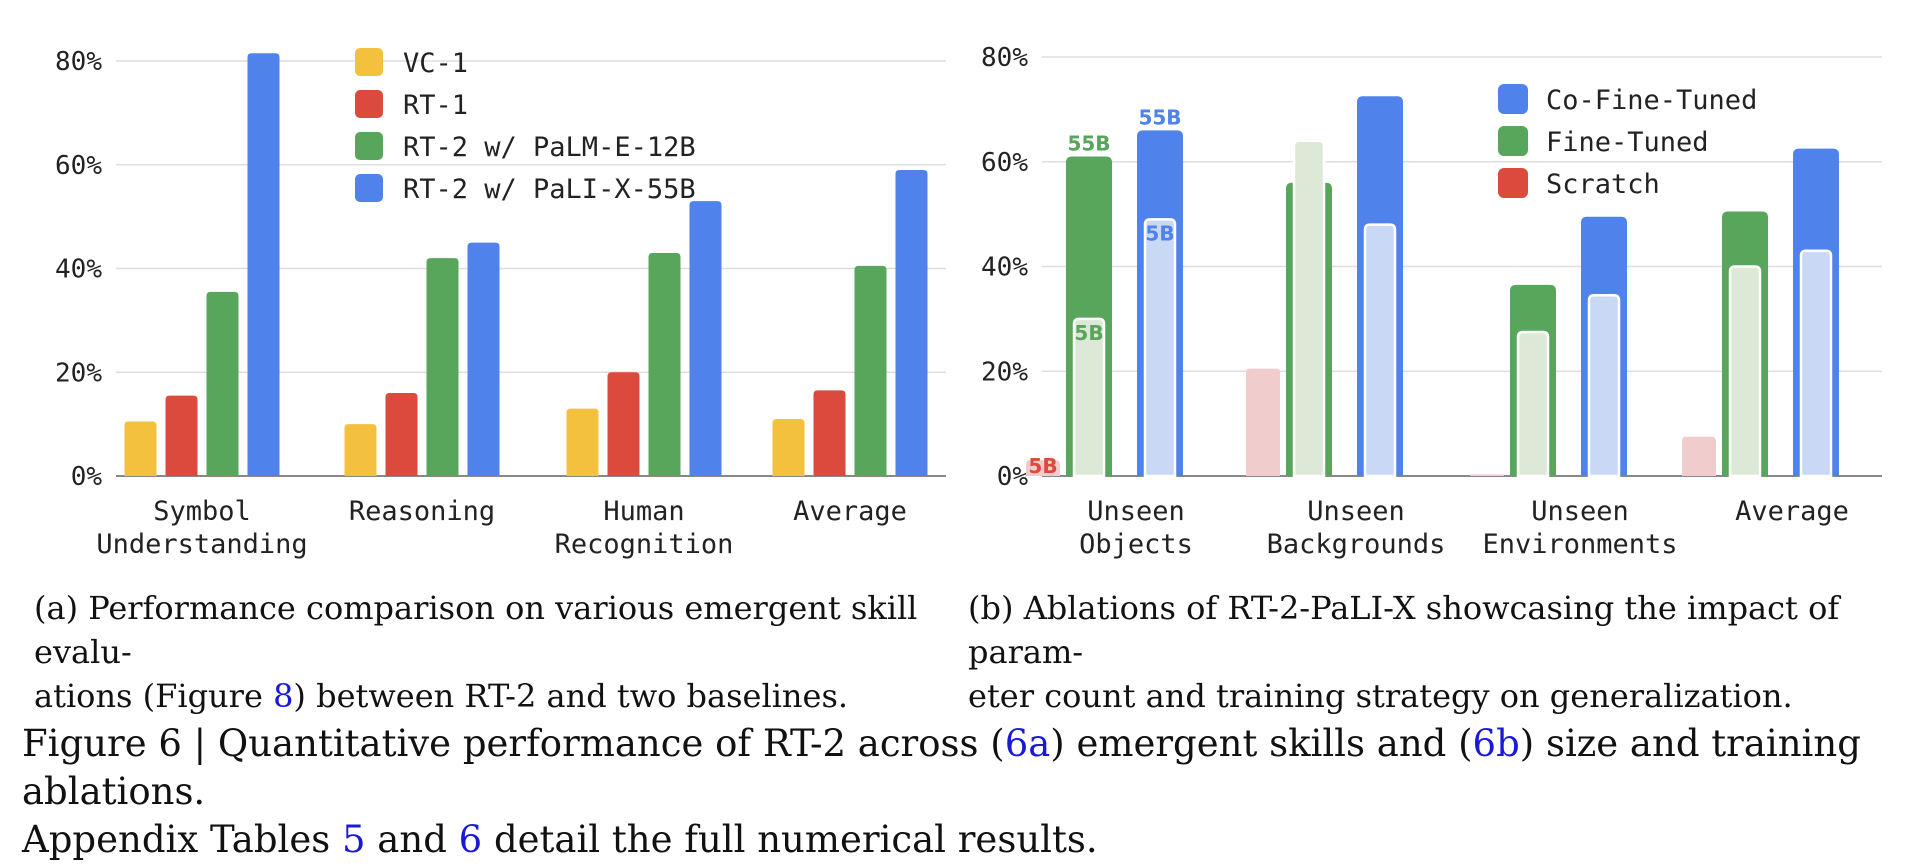 This screenshot has height=864, width=1926. What do you see at coordinates (549, 189) in the screenshot?
I see `legend-label-rt-2-w-pali-x-55b: RT-2 w/ PaLI-X-55B` at bounding box center [549, 189].